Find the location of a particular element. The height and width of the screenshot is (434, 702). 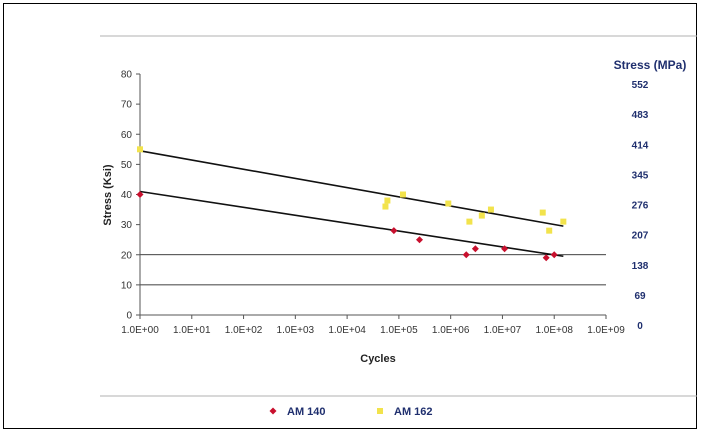

y2-tick-label: 138 is located at coordinates (640, 266).